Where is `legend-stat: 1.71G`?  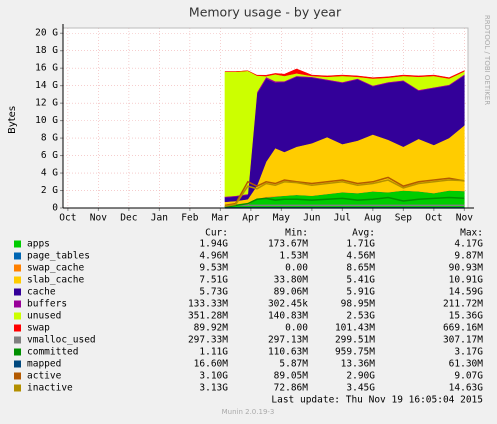
legend-stat: 1.71G is located at coordinates (360, 244).